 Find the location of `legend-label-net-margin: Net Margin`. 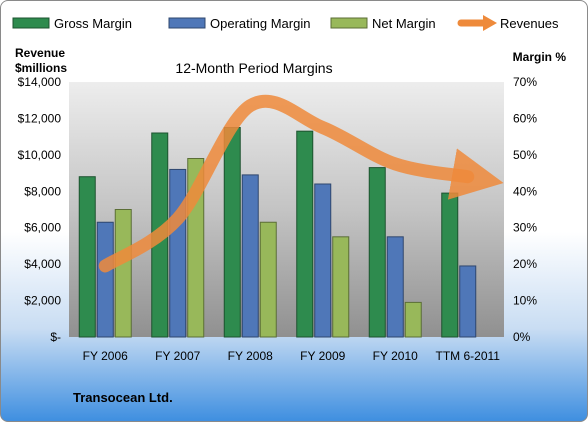

legend-label-net-margin: Net Margin is located at coordinates (404, 23).